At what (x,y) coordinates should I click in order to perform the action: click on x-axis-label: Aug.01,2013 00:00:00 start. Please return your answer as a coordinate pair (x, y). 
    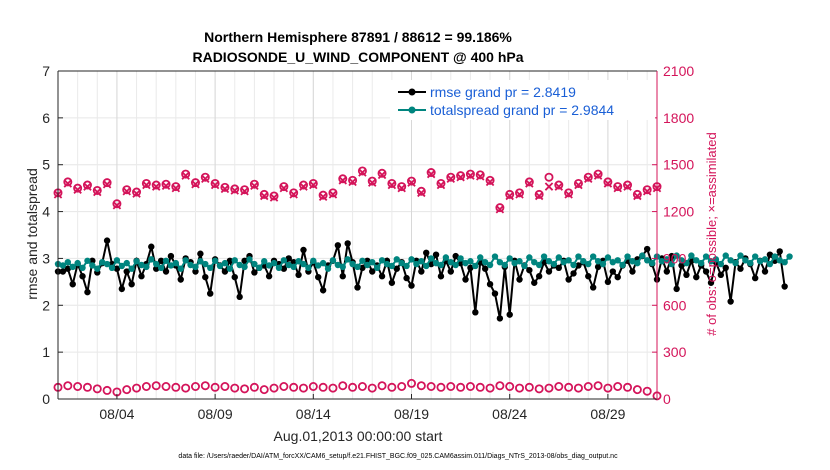
    Looking at the image, I should click on (358, 436).